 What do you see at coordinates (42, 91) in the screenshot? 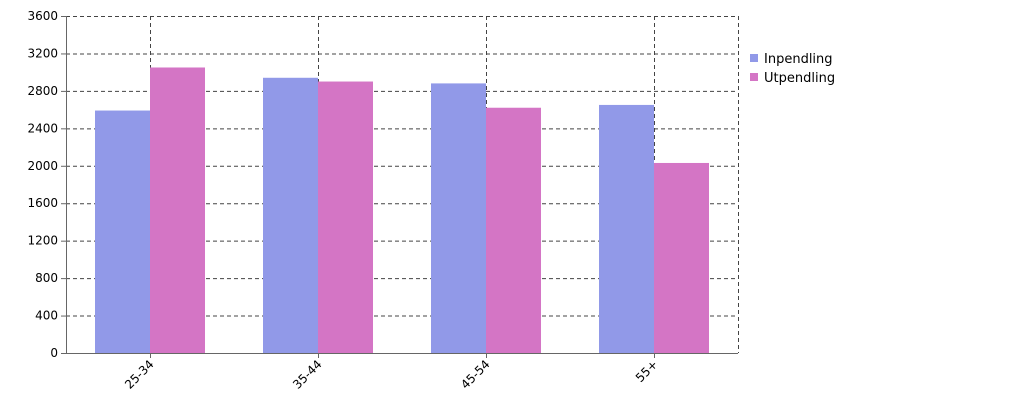
I see `y-tick-label: 2800` at bounding box center [42, 91].